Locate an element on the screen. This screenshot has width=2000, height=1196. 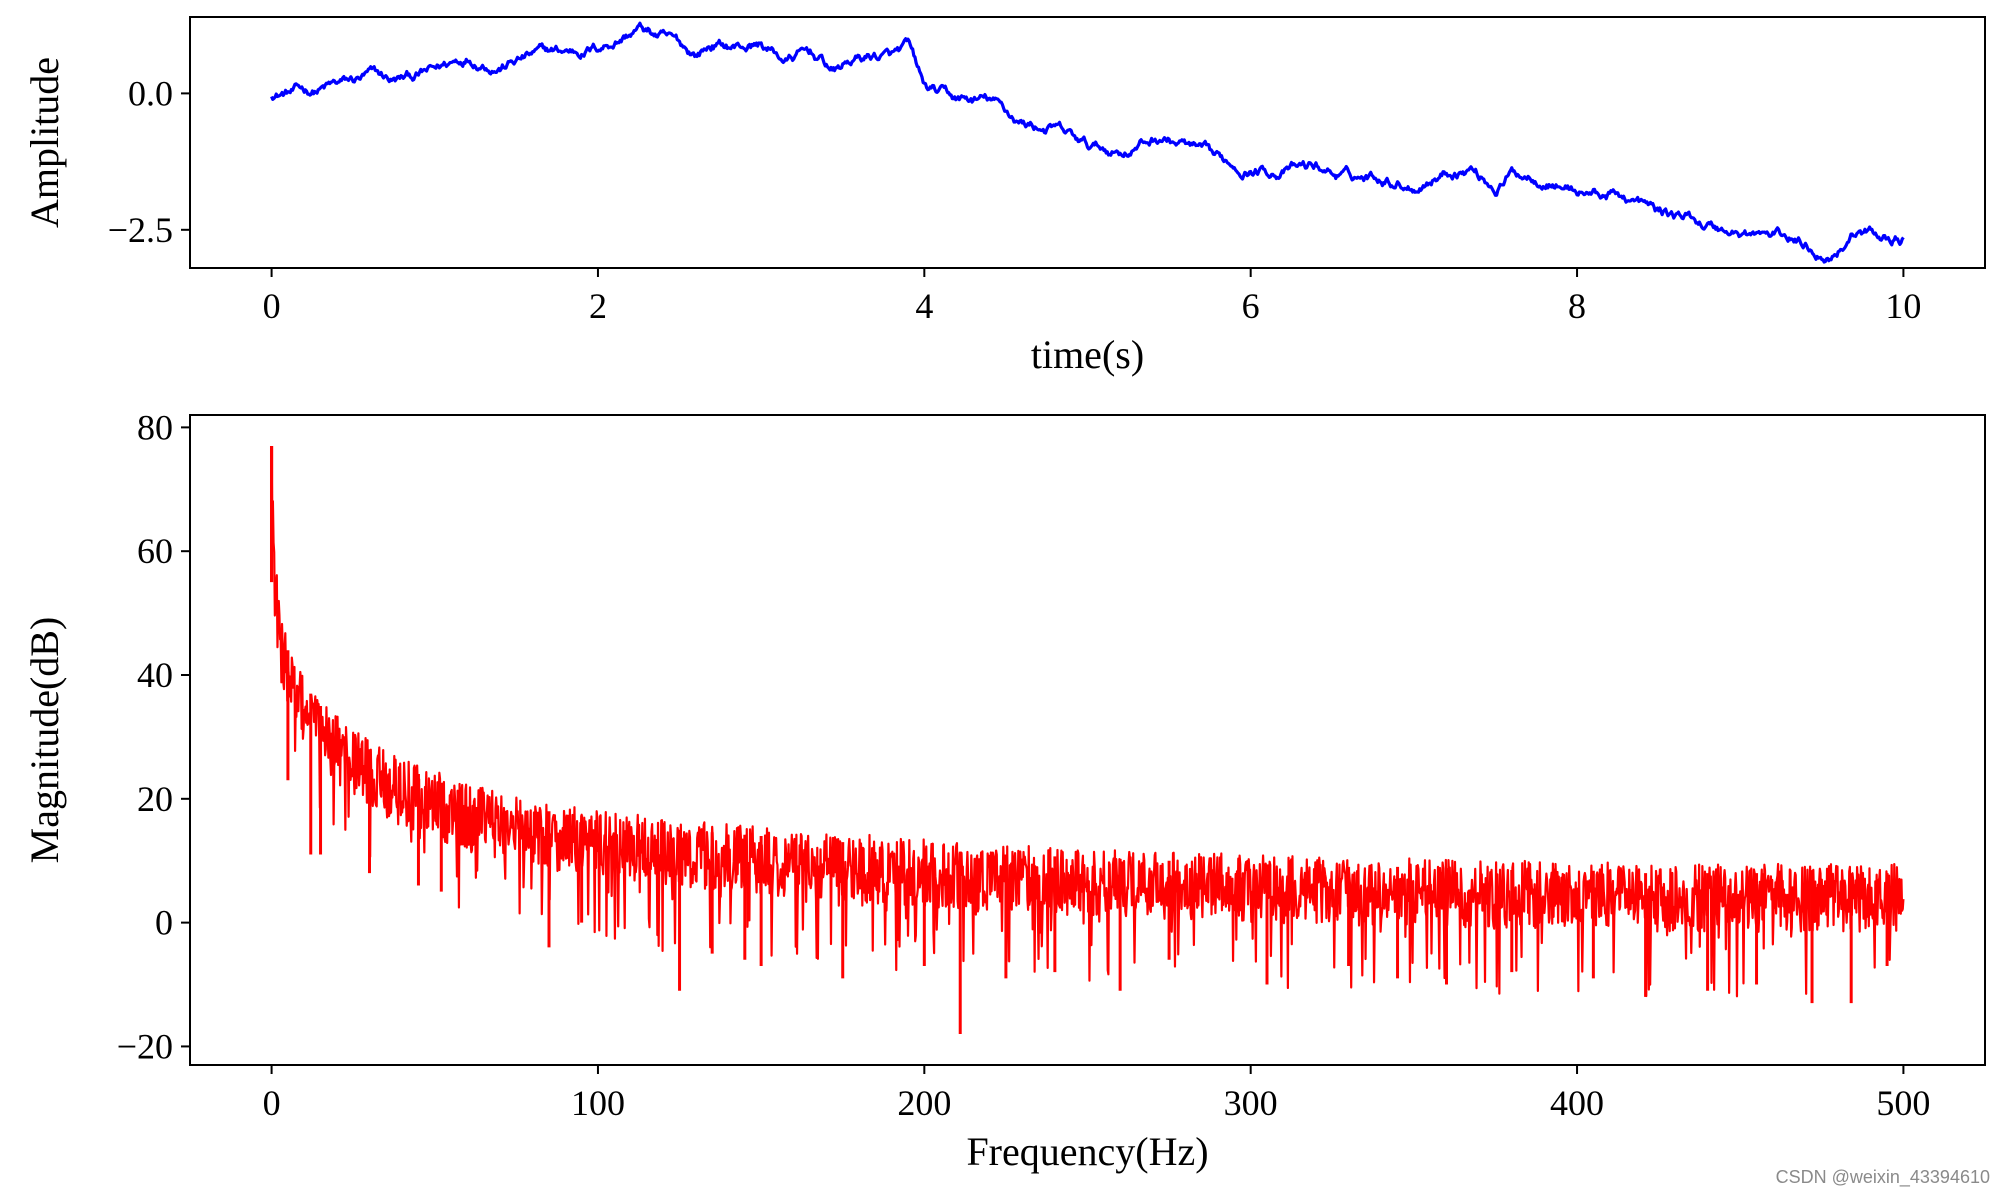
y-tick-label: 0.0 is located at coordinates (150, 93).